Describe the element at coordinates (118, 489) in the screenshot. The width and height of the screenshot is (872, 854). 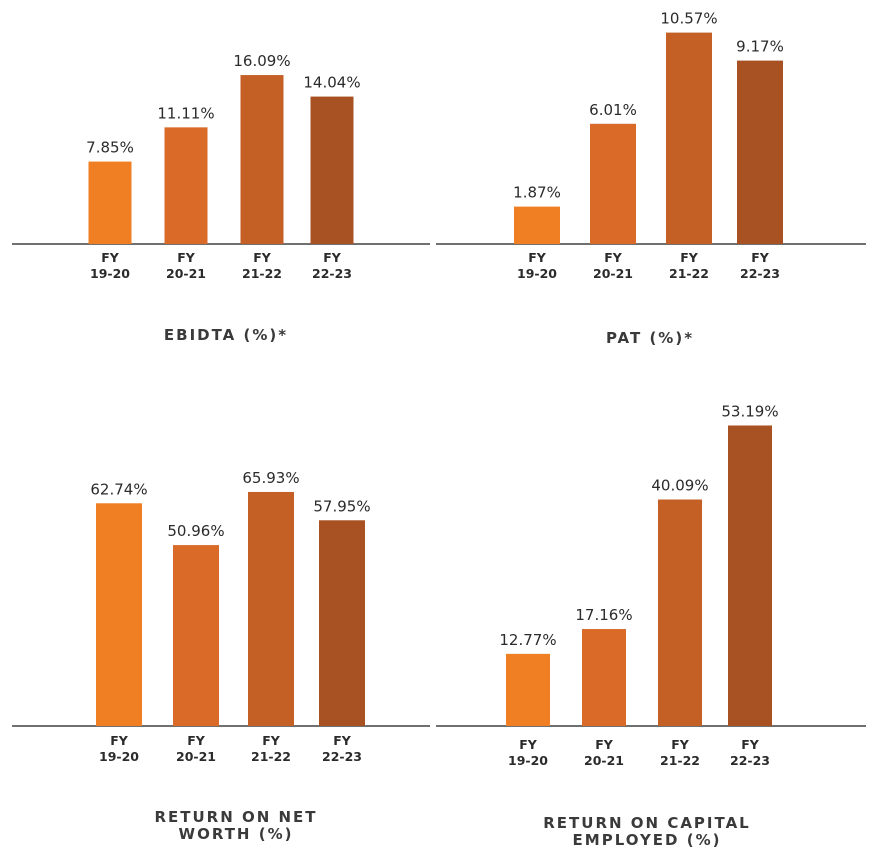
I see `data-label-1: 62.74%` at that location.